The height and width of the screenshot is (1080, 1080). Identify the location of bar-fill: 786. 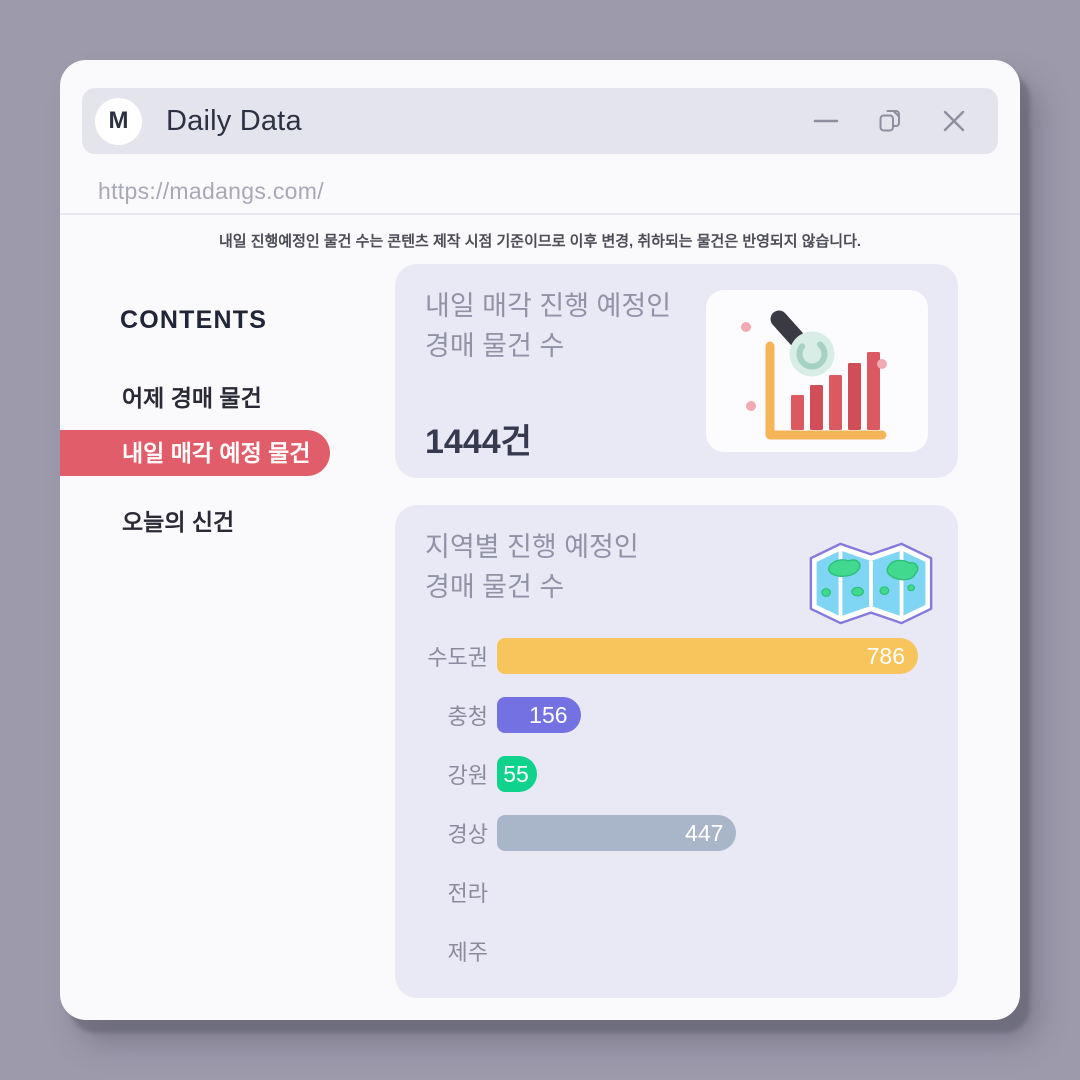
(707, 656).